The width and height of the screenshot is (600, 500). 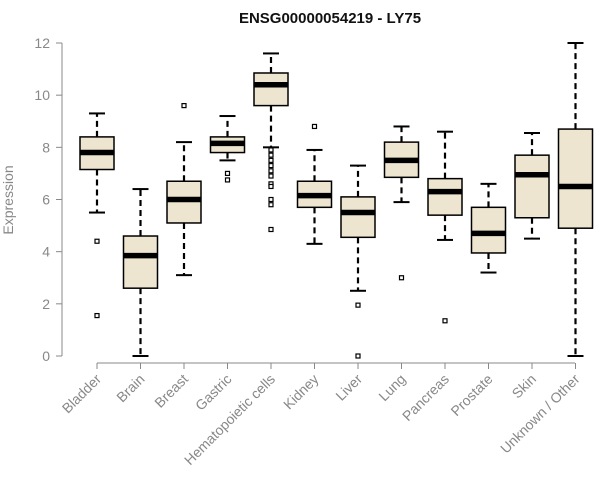 What do you see at coordinates (471, 395) in the screenshot?
I see `x-tick-label: Prostate` at bounding box center [471, 395].